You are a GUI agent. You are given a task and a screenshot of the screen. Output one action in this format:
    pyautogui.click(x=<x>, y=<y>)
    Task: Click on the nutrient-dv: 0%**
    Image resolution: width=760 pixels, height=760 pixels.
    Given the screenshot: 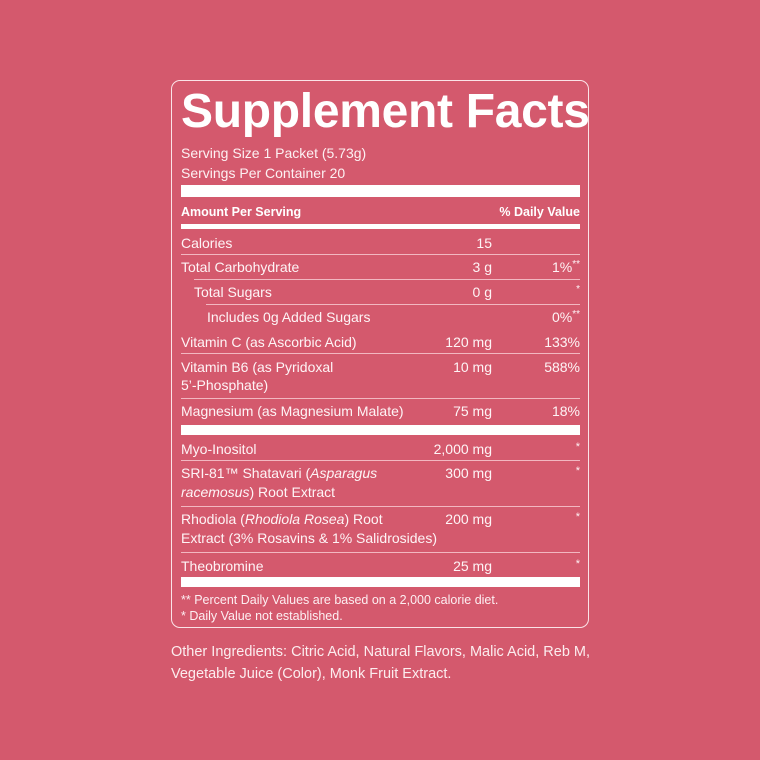 What is the action you would take?
    pyautogui.click(x=566, y=317)
    